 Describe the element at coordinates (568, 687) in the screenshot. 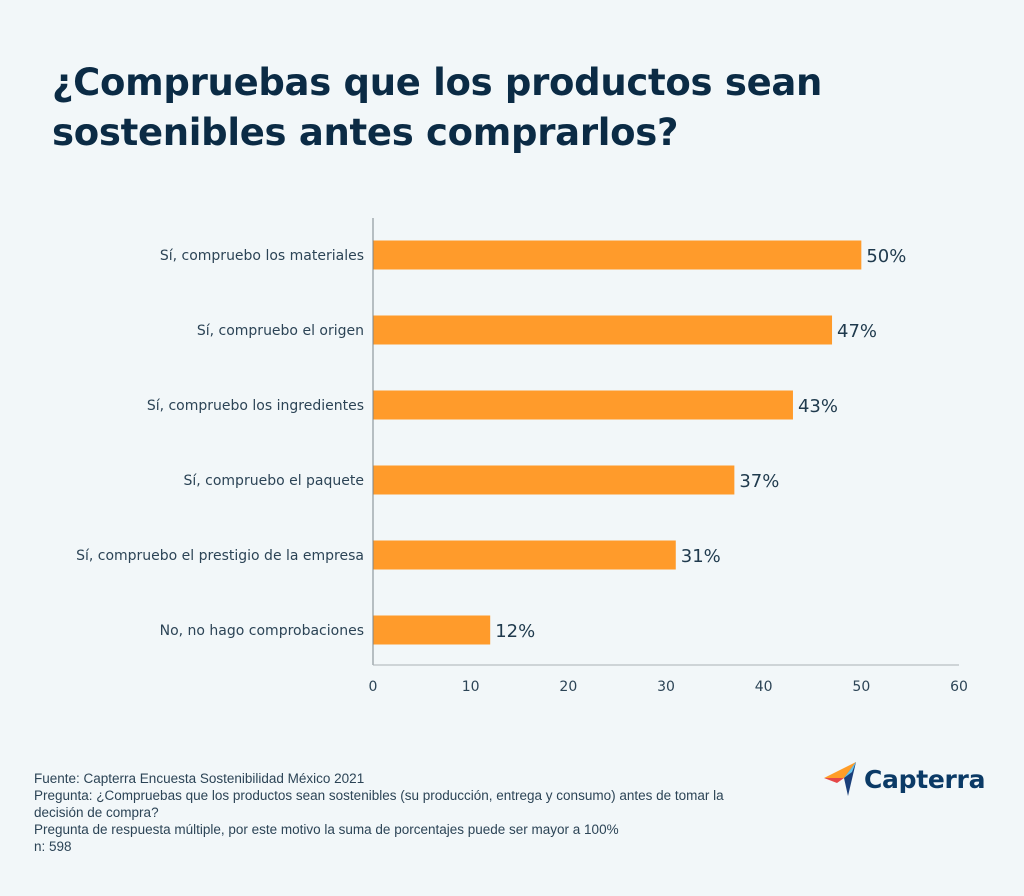

I see `x-tick-label: 20` at that location.